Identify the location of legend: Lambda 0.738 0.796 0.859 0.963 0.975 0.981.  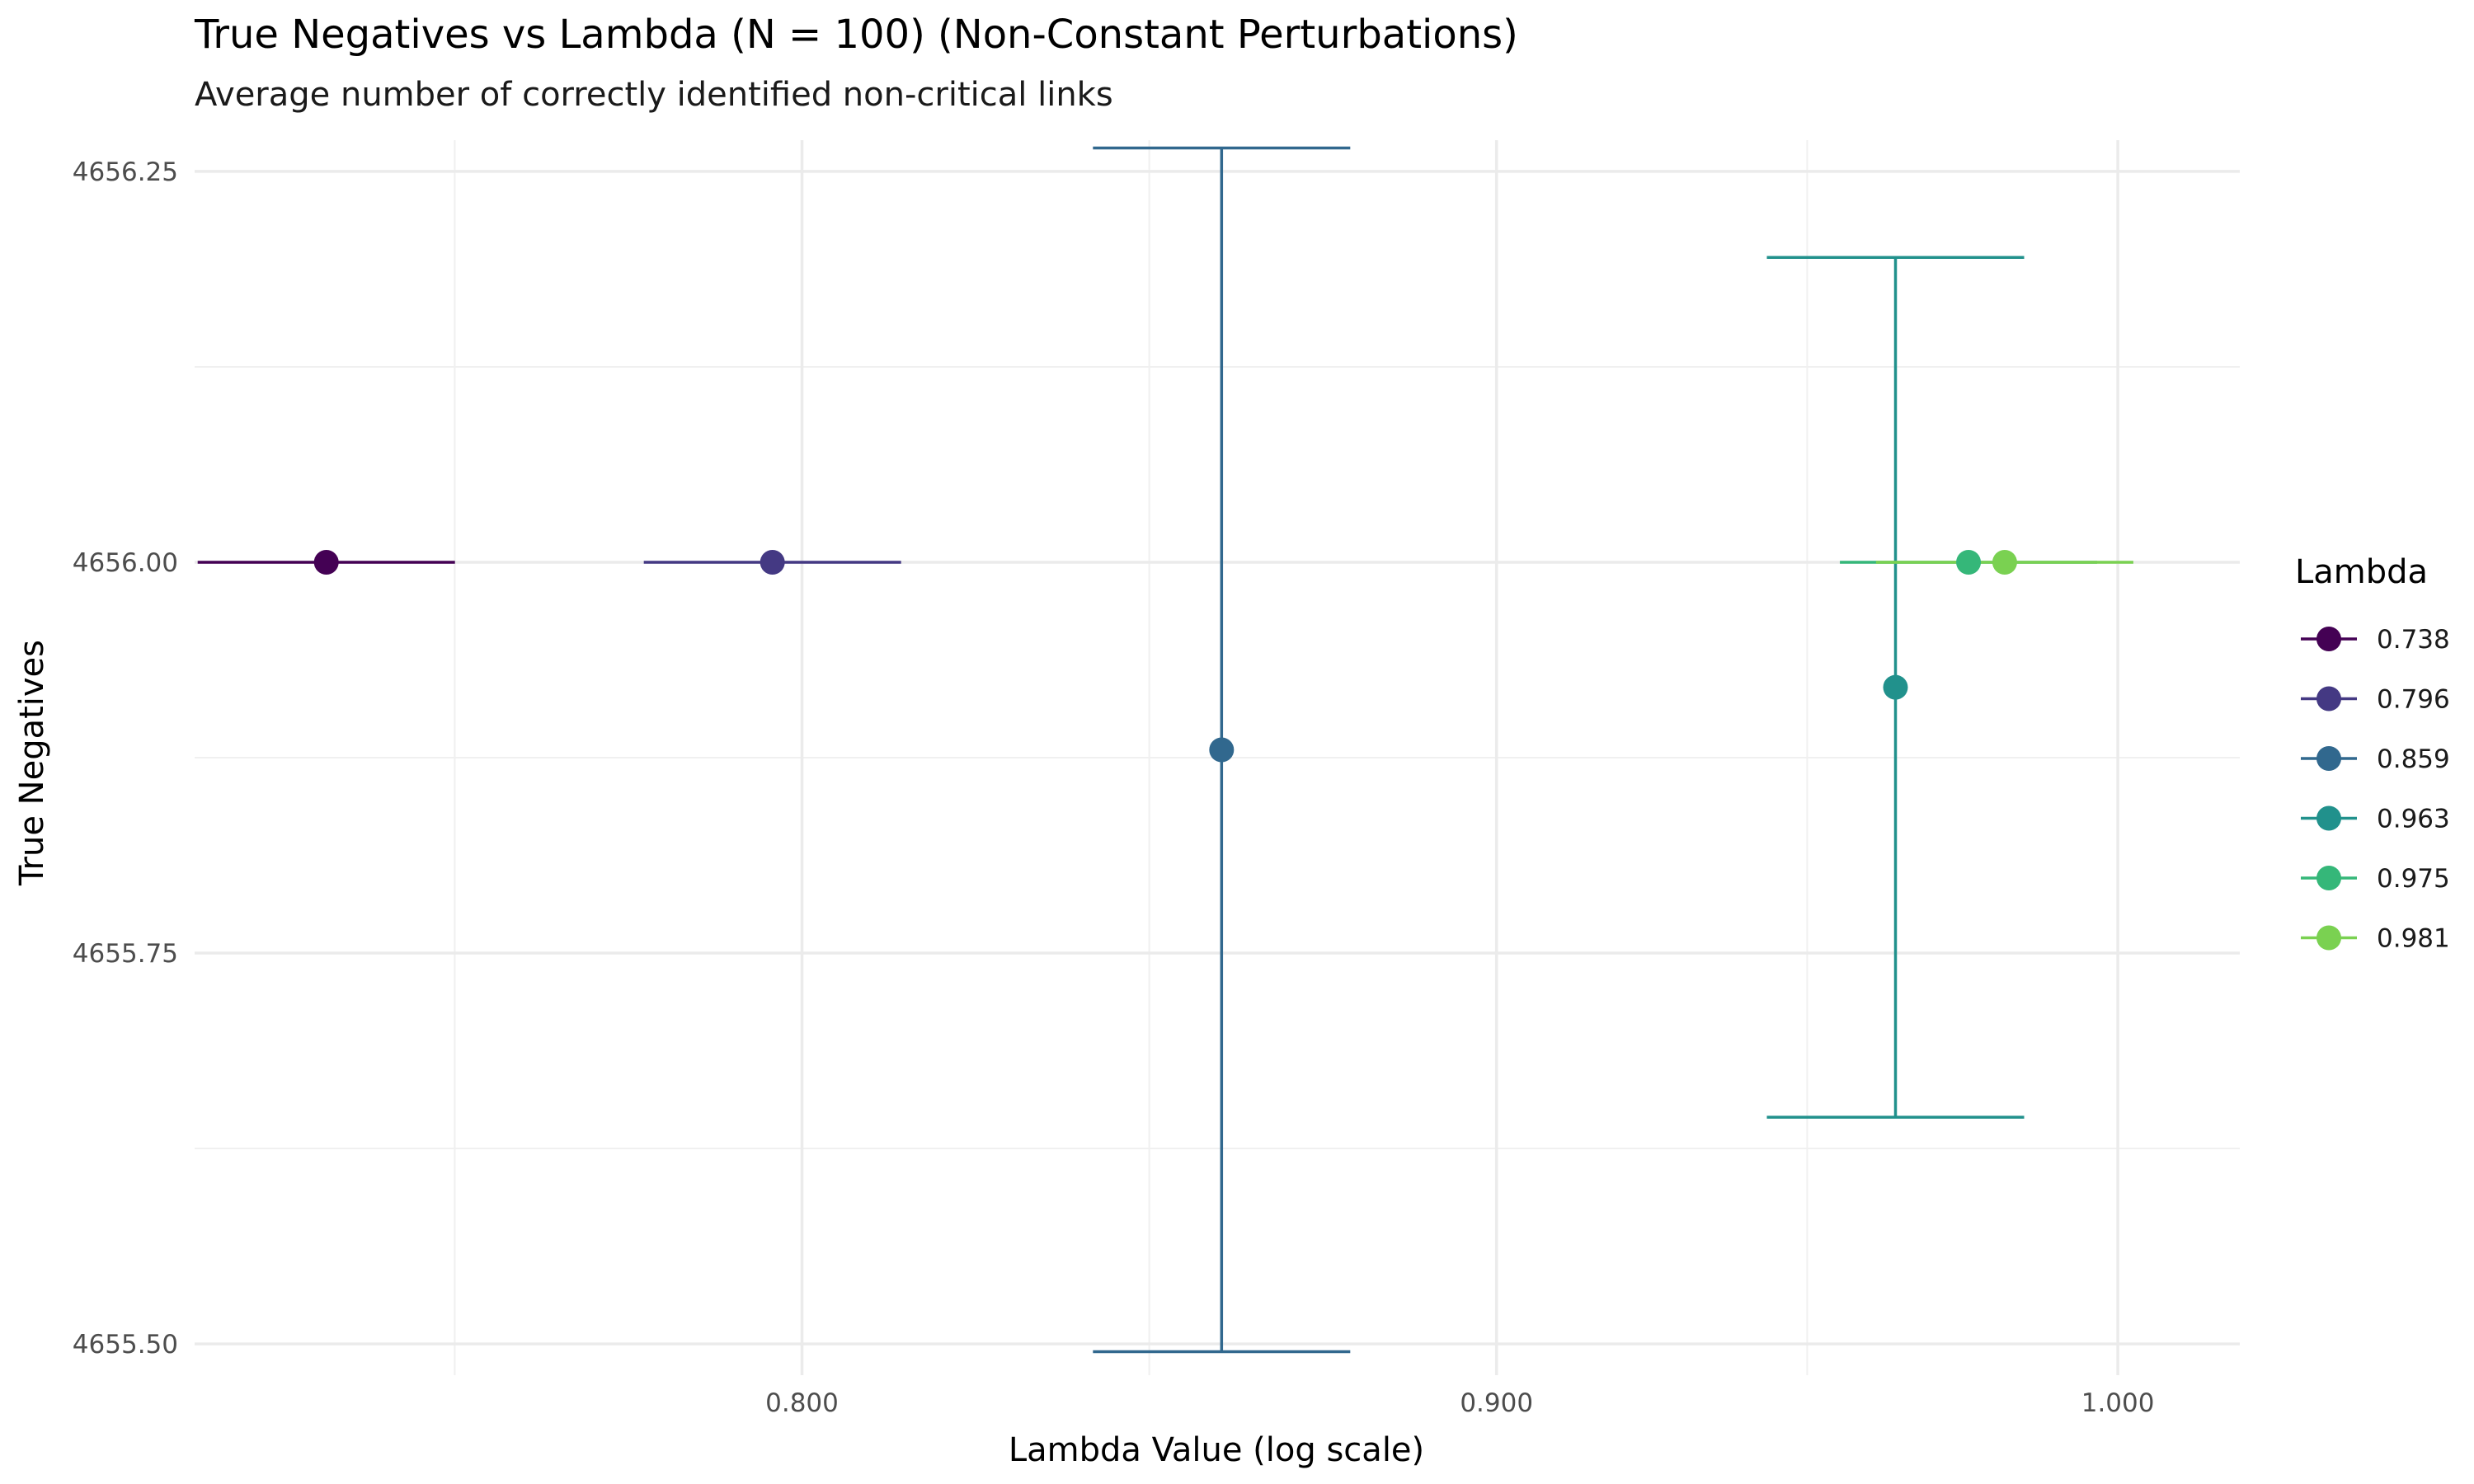
(2372, 753).